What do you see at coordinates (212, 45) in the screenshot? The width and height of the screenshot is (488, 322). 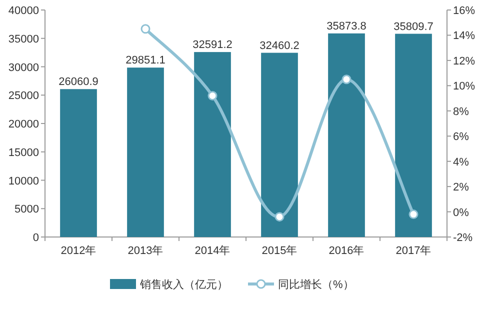 I see `data-label: 32591.2` at bounding box center [212, 45].